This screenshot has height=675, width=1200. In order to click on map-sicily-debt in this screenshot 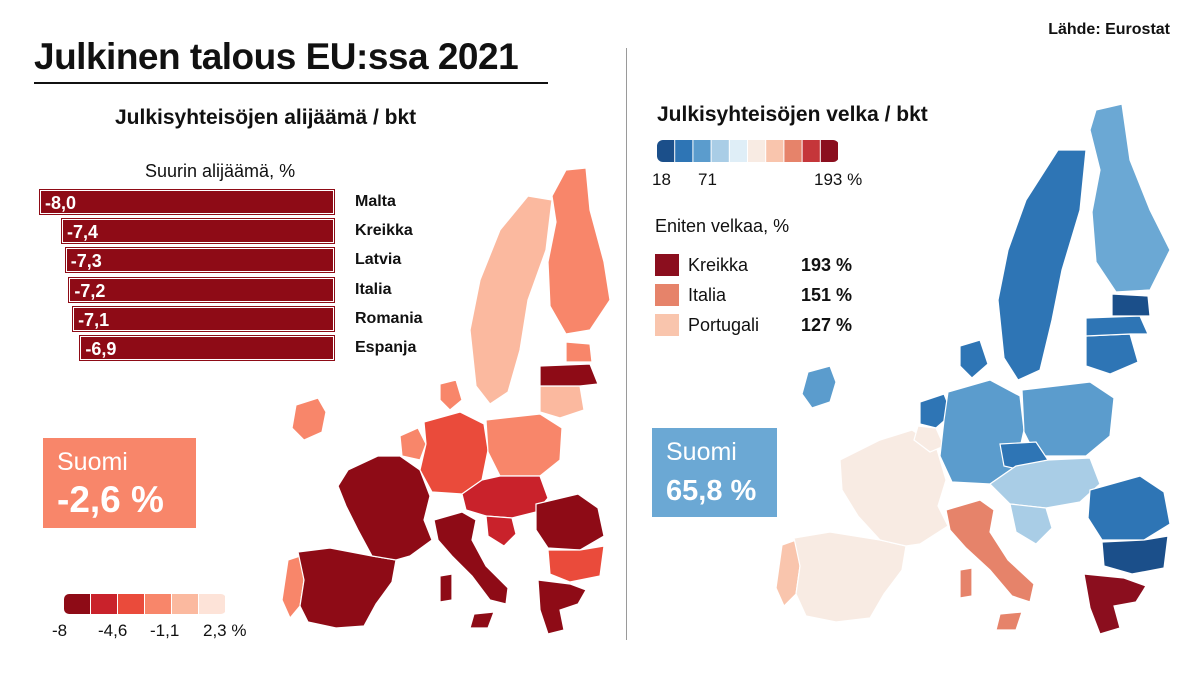, I will do `click(1009, 621)`.